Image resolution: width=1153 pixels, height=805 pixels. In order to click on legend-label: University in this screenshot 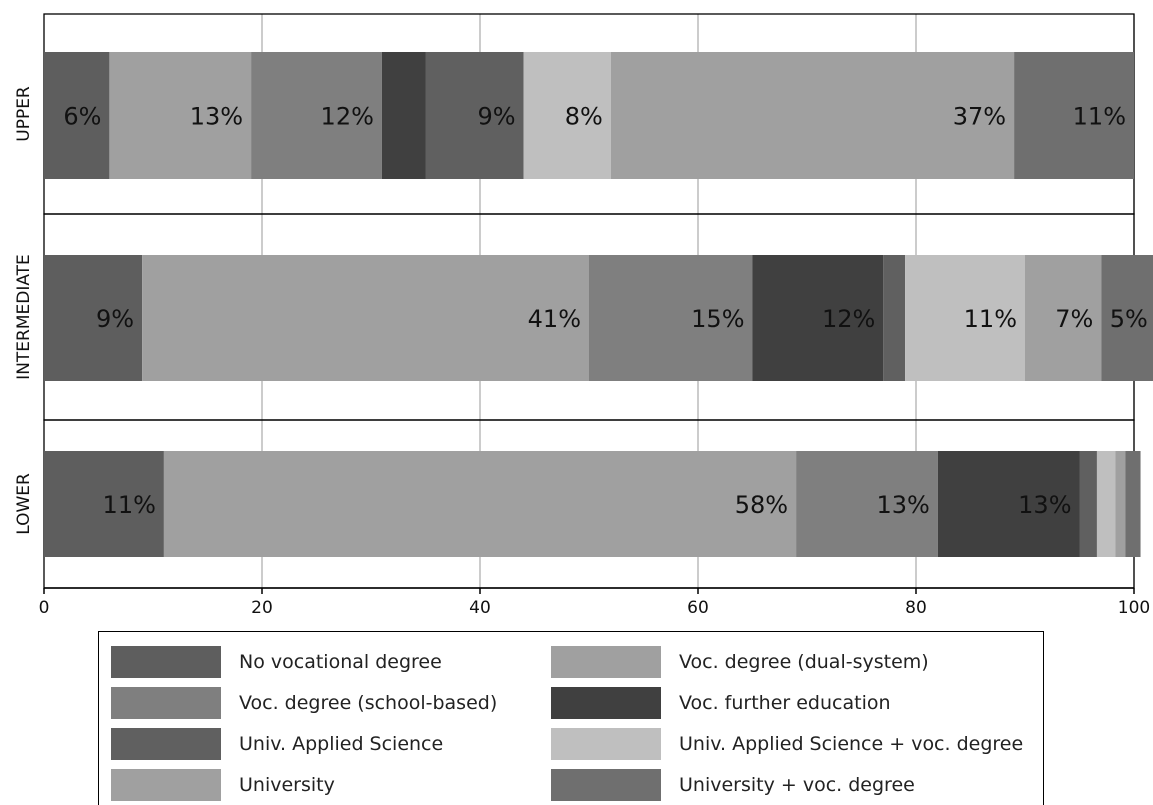, I will do `click(287, 785)`.